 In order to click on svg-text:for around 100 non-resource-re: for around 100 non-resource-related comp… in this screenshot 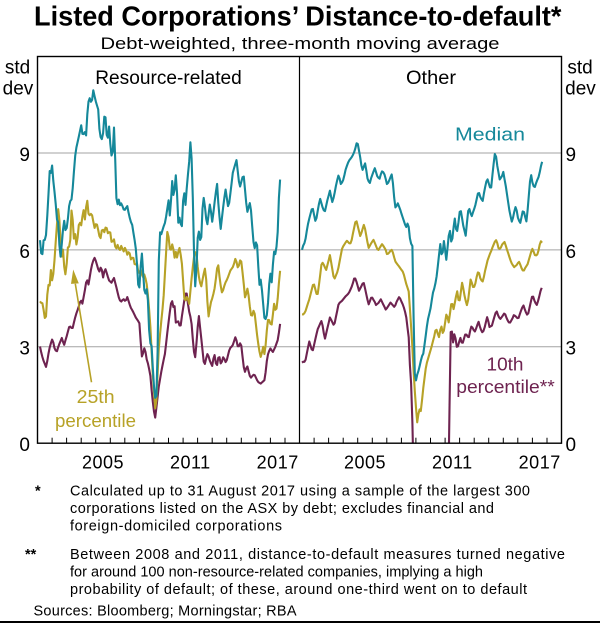, I will do `click(276, 572)`.